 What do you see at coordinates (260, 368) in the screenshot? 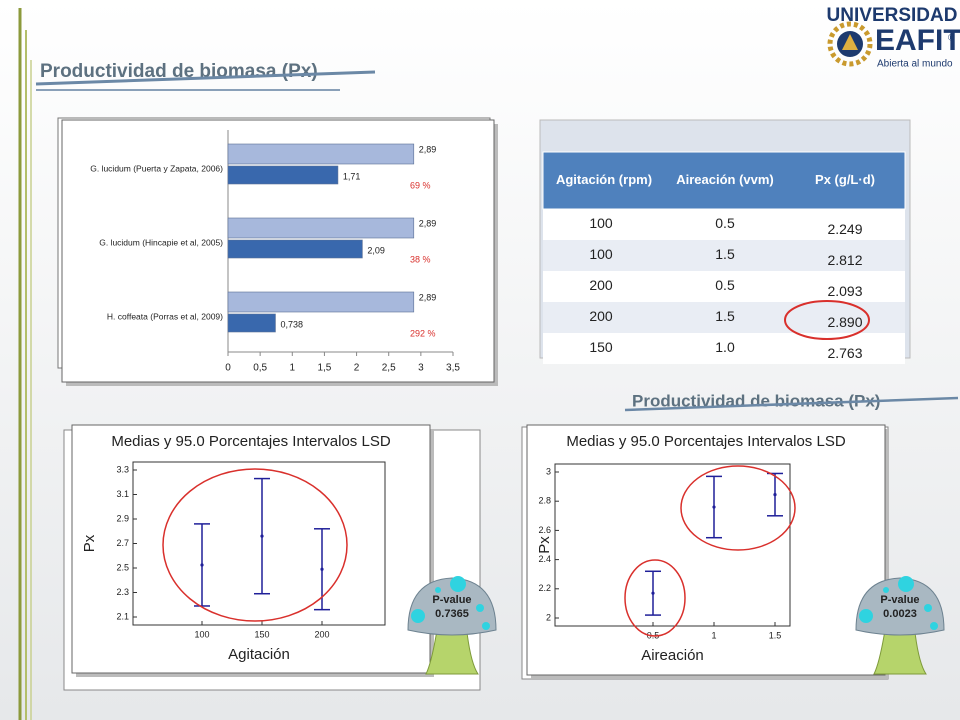
I see `x-tick-label: 0,5` at bounding box center [260, 368].